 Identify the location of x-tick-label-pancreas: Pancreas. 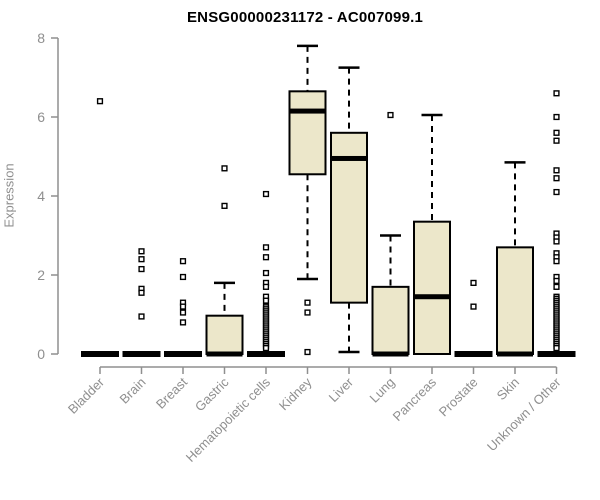
(415, 399).